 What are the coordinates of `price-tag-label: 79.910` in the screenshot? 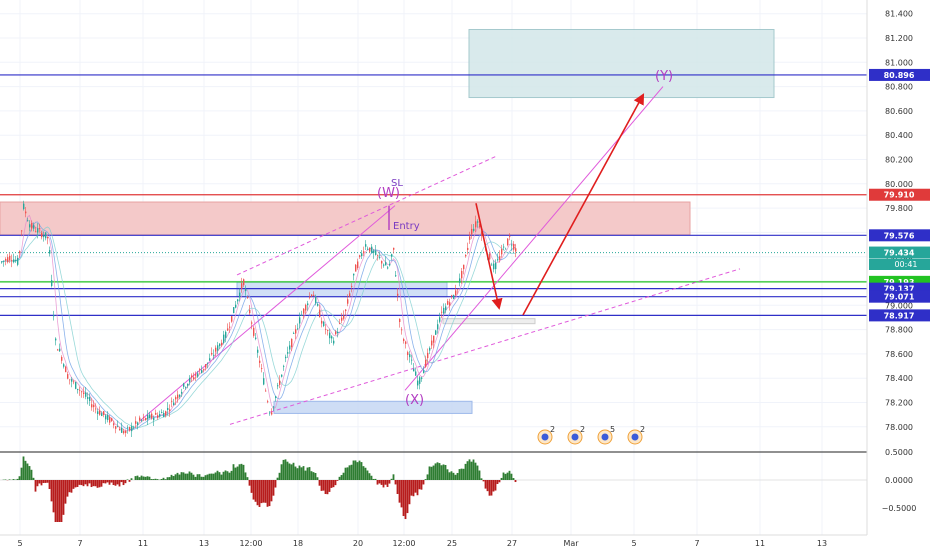 It's located at (899, 195).